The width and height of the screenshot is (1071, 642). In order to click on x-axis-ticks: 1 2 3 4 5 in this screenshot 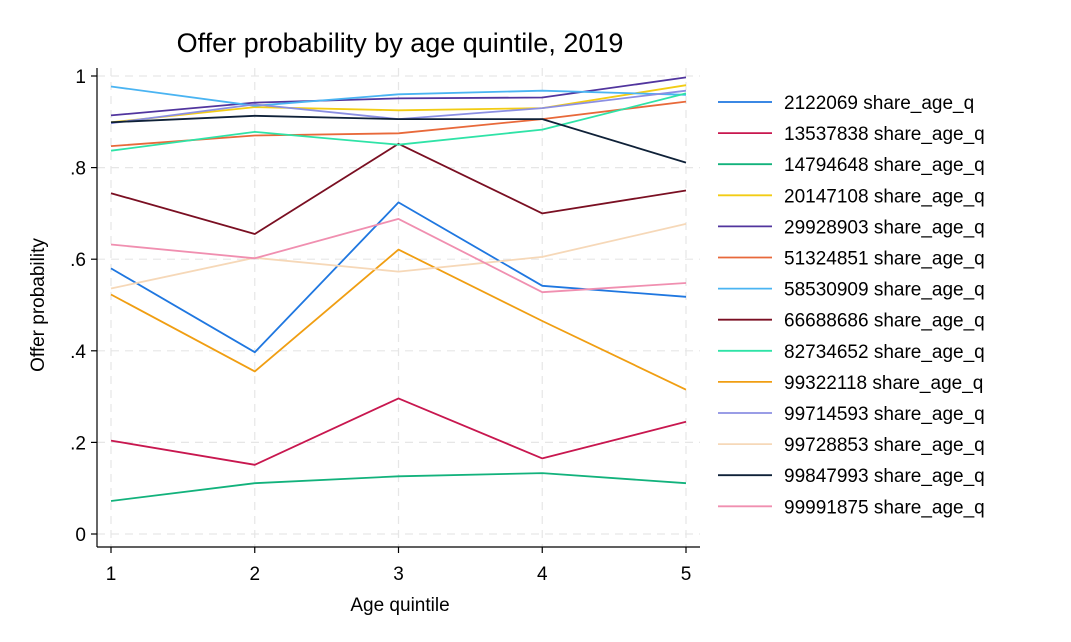, I will do `click(399, 566)`.